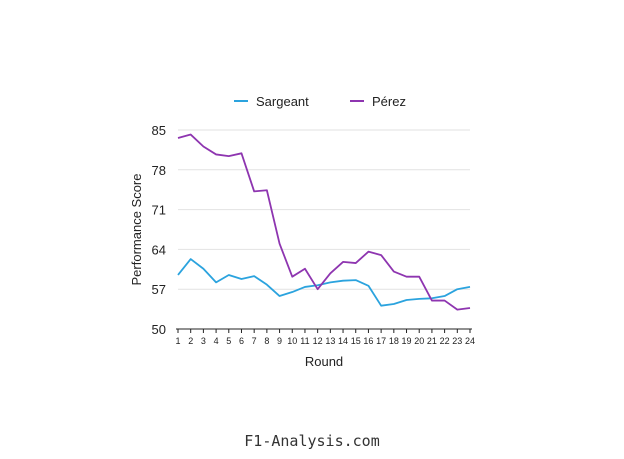 The image size is (624, 459). What do you see at coordinates (159, 289) in the screenshot?
I see `y-tick-label: 57` at bounding box center [159, 289].